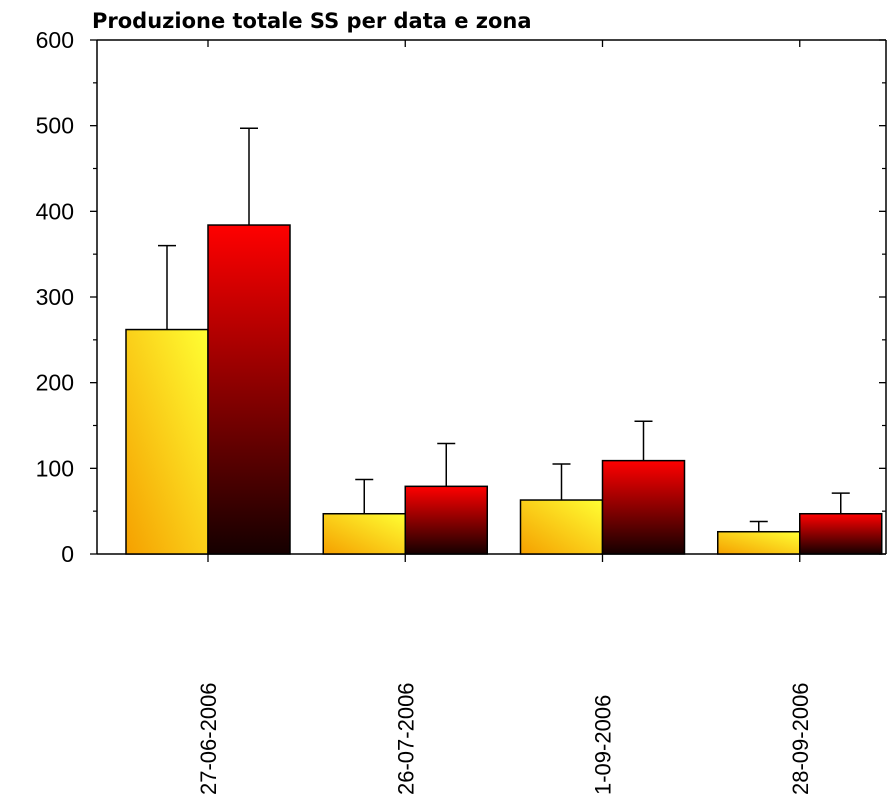  Describe the element at coordinates (55, 297) in the screenshot. I see `y-tick-label: 300` at that location.